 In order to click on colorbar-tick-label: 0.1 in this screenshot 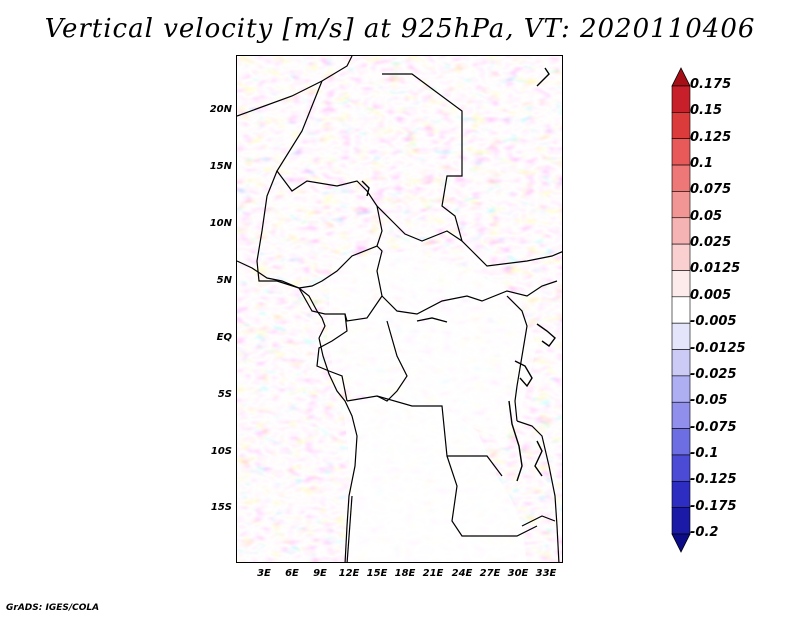, I will do `click(702, 164)`.